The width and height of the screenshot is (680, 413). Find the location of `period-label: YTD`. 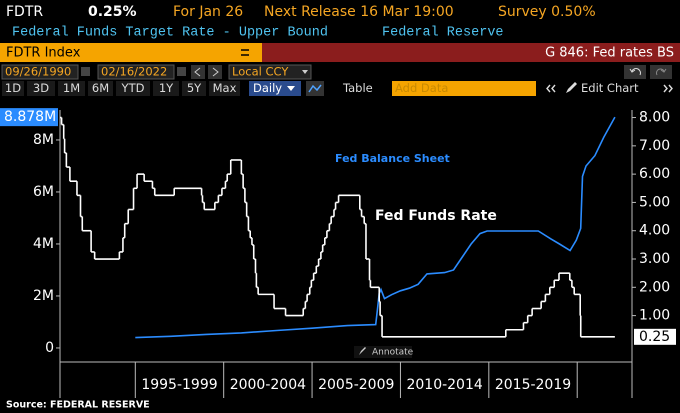

period-label: YTD is located at coordinates (133, 88).